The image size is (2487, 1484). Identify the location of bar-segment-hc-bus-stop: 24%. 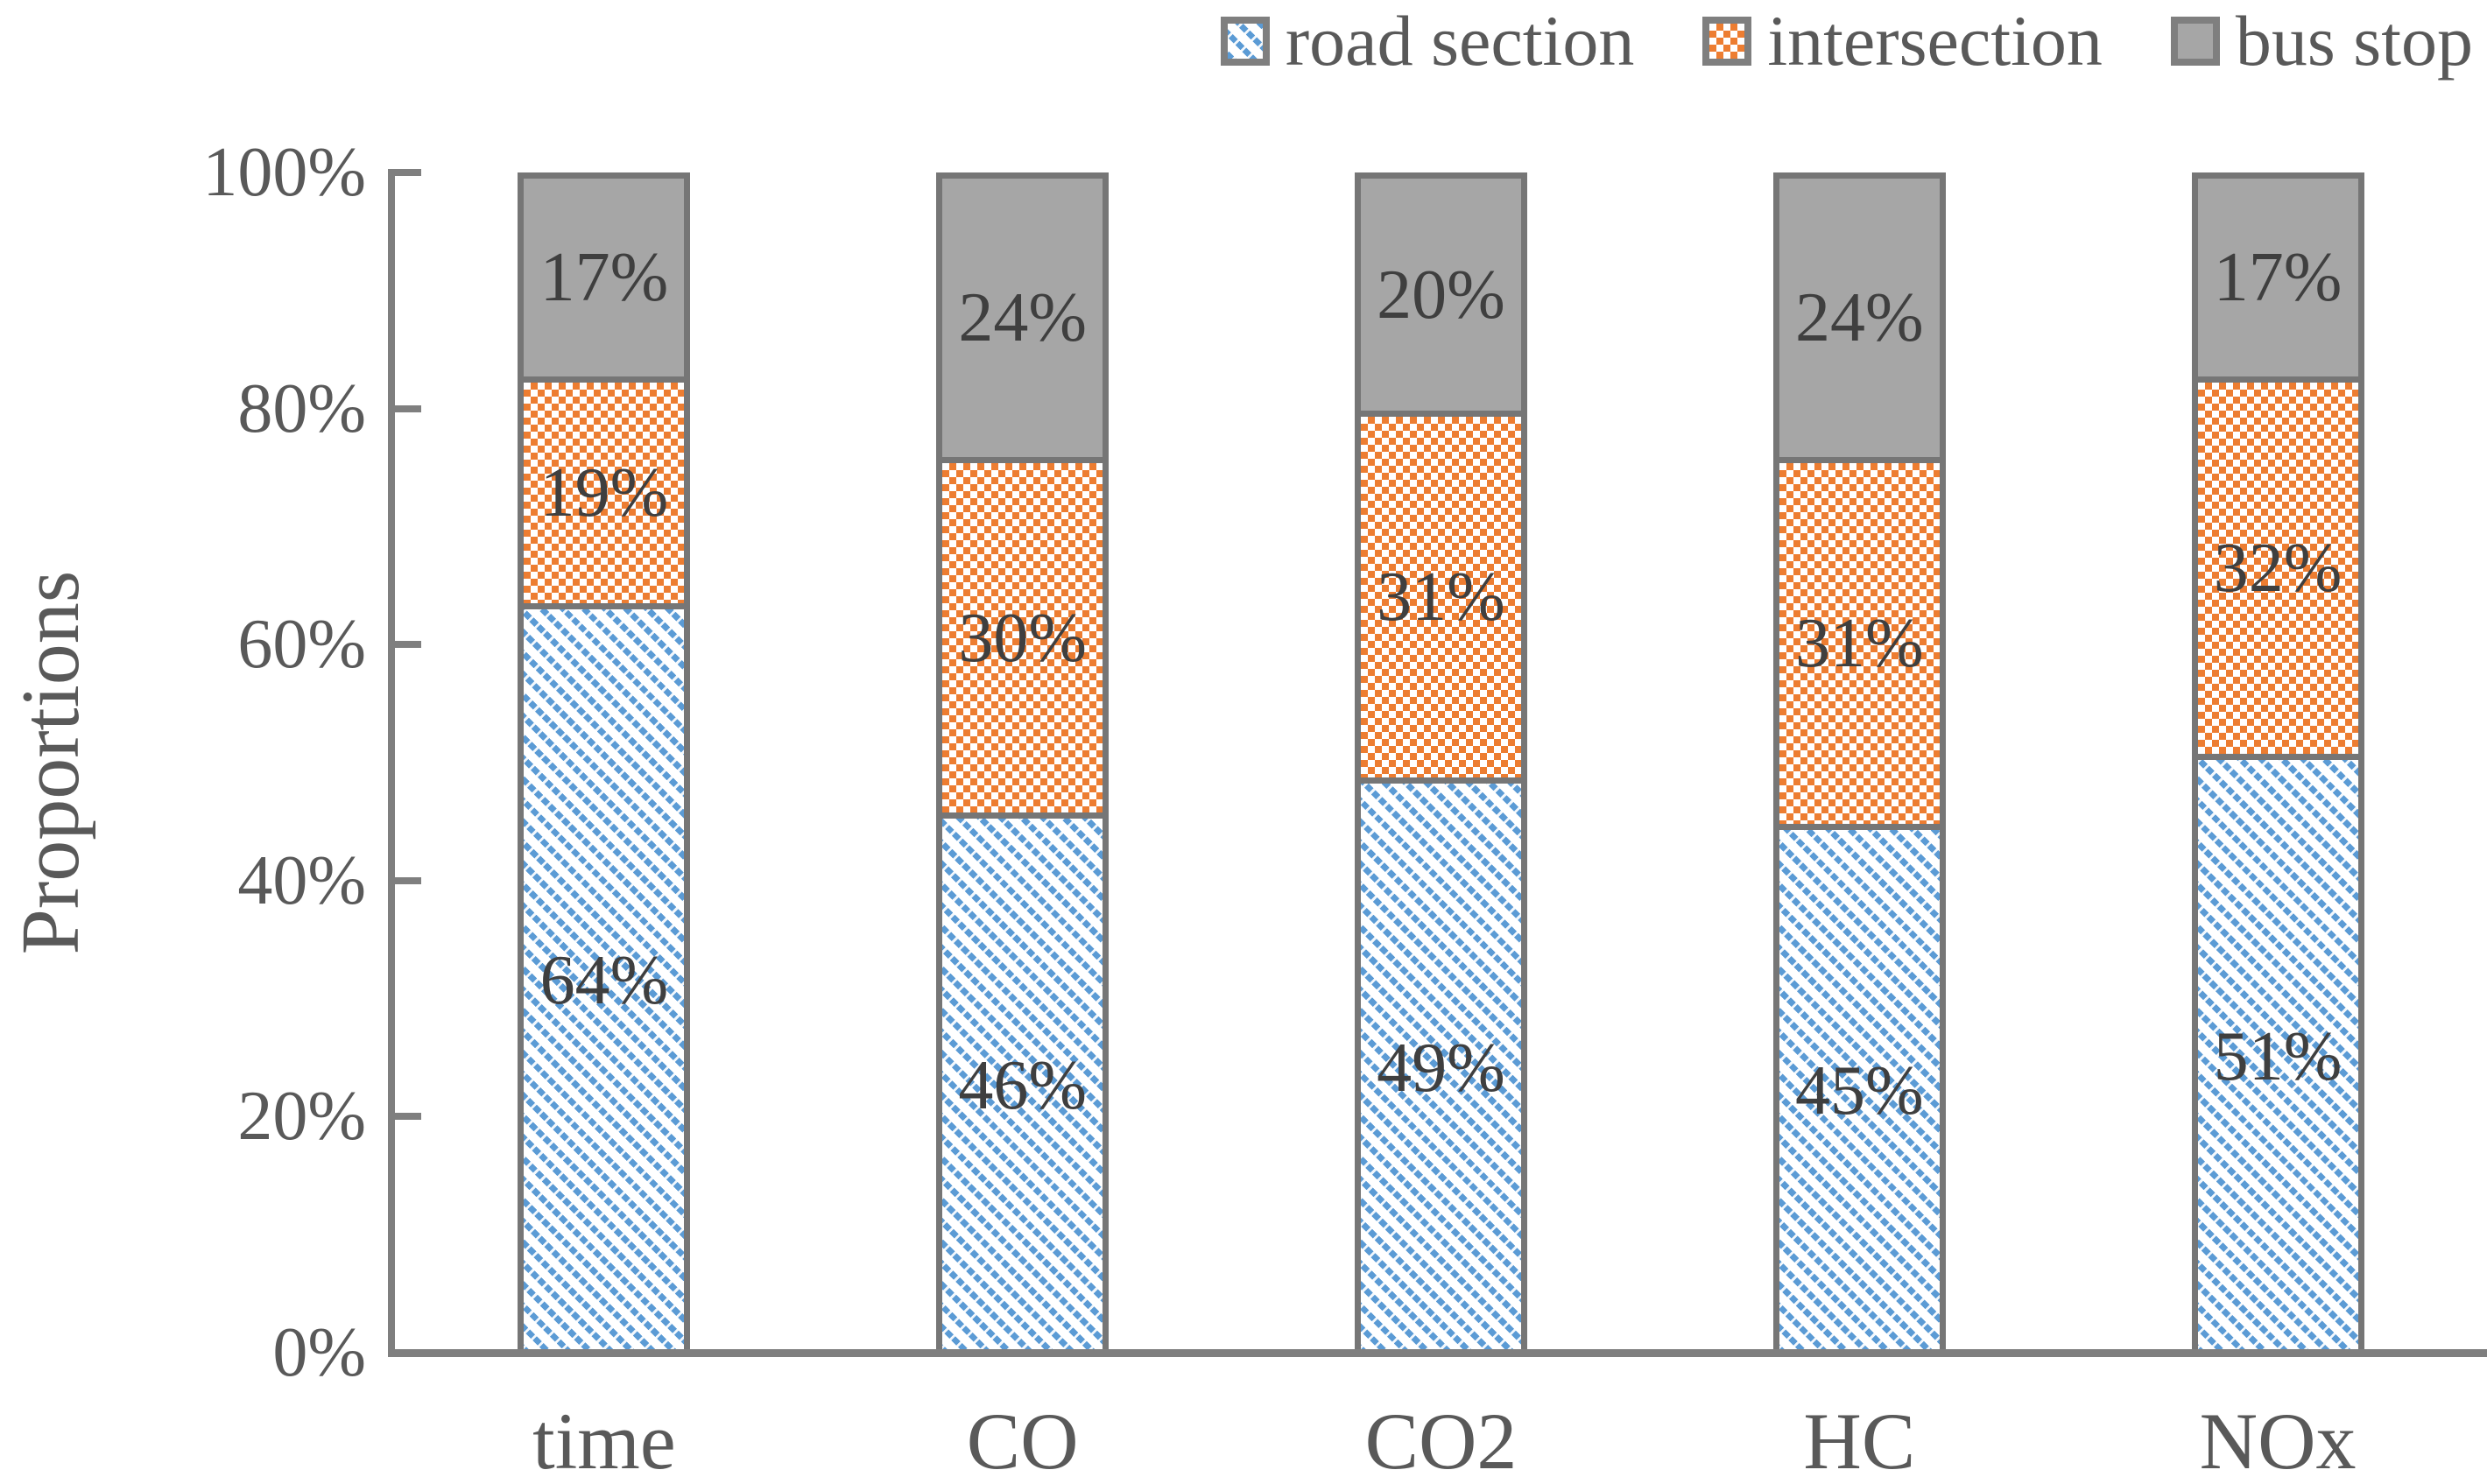
(1859, 318).